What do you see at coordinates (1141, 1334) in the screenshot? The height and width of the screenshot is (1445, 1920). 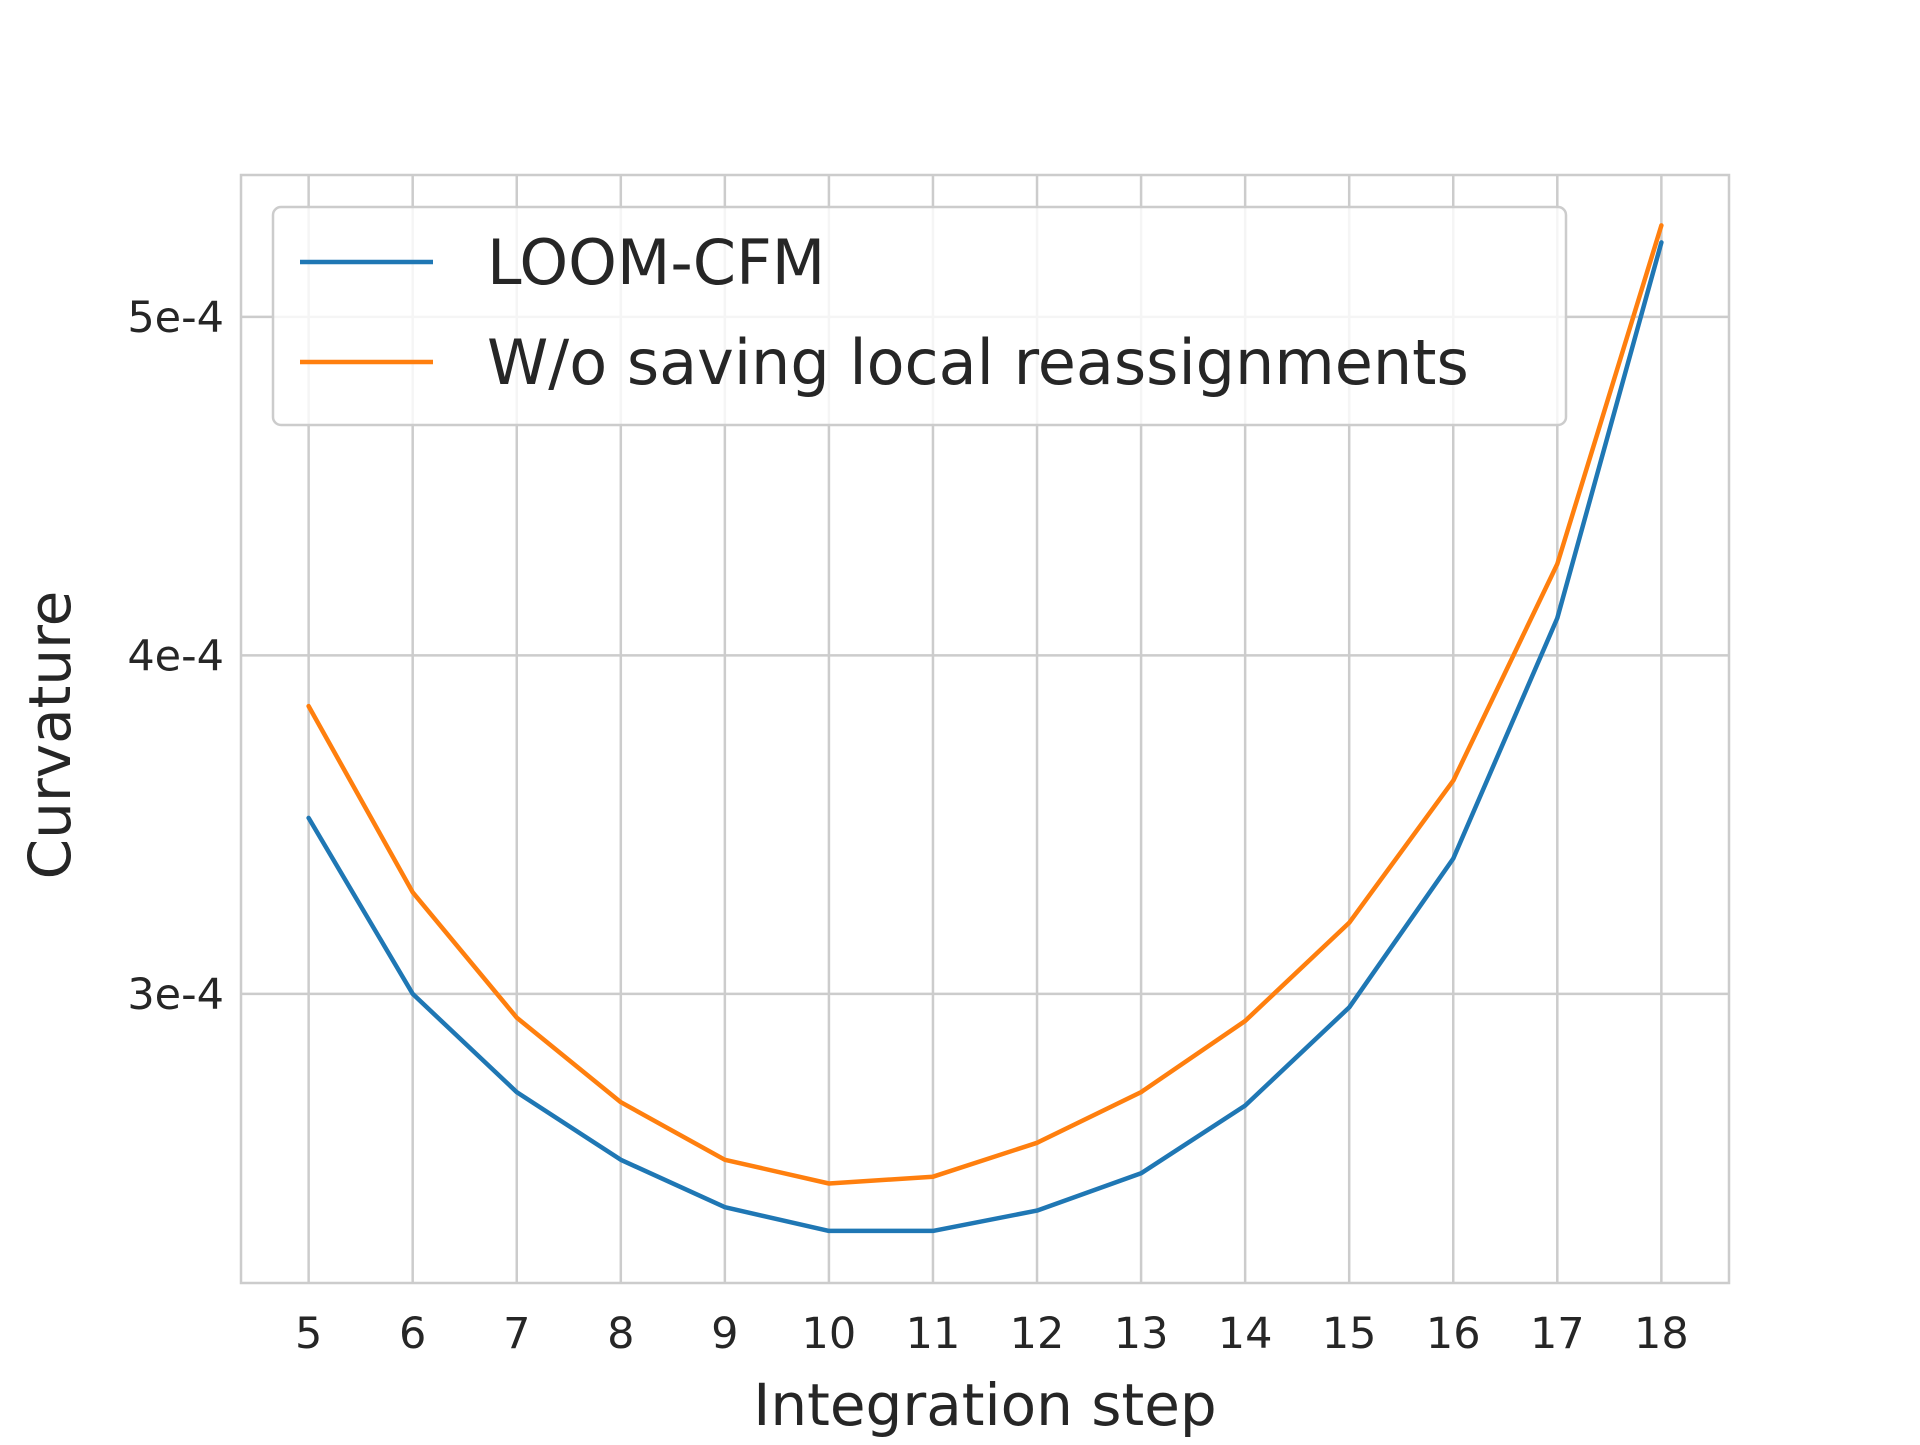 I see `x-tick-label: 13` at bounding box center [1141, 1334].